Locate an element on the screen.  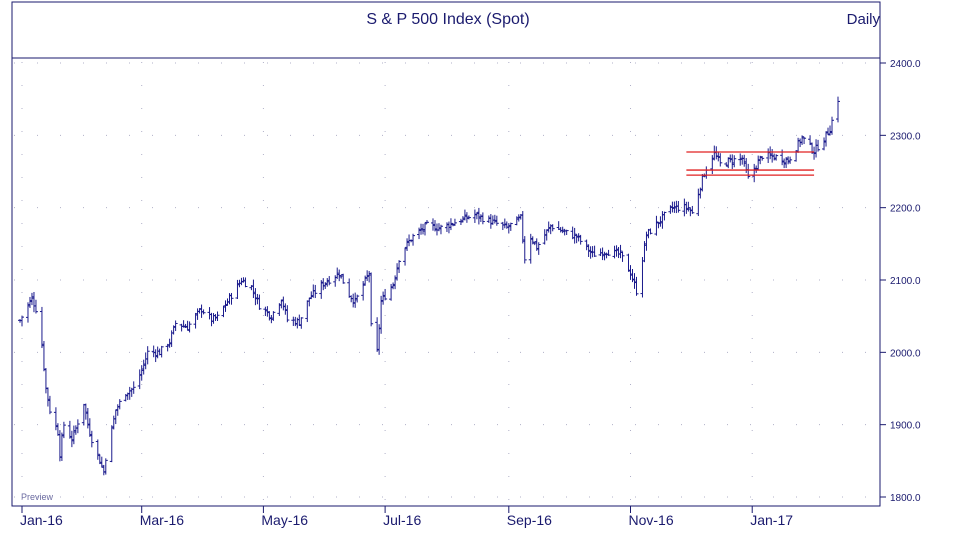
y-tick-label: 2300.0 is located at coordinates (905, 136).